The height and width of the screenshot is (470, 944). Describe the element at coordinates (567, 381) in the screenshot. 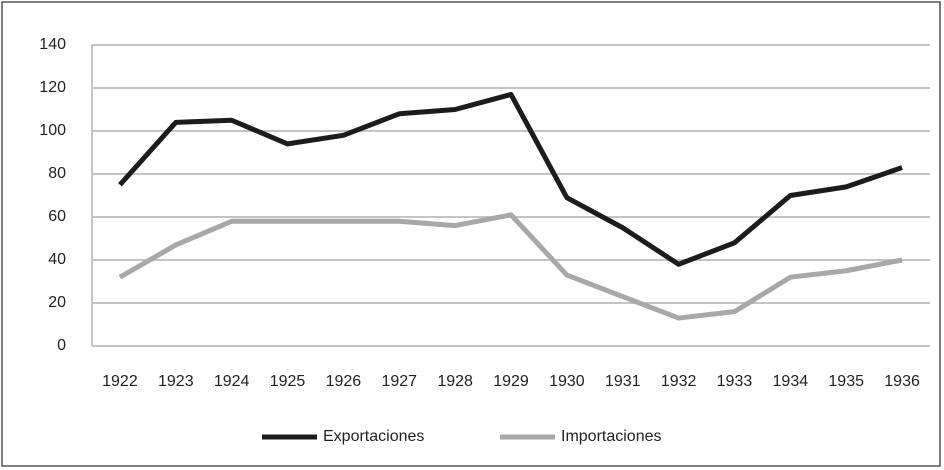

I see `x-tick-label: 1930` at that location.